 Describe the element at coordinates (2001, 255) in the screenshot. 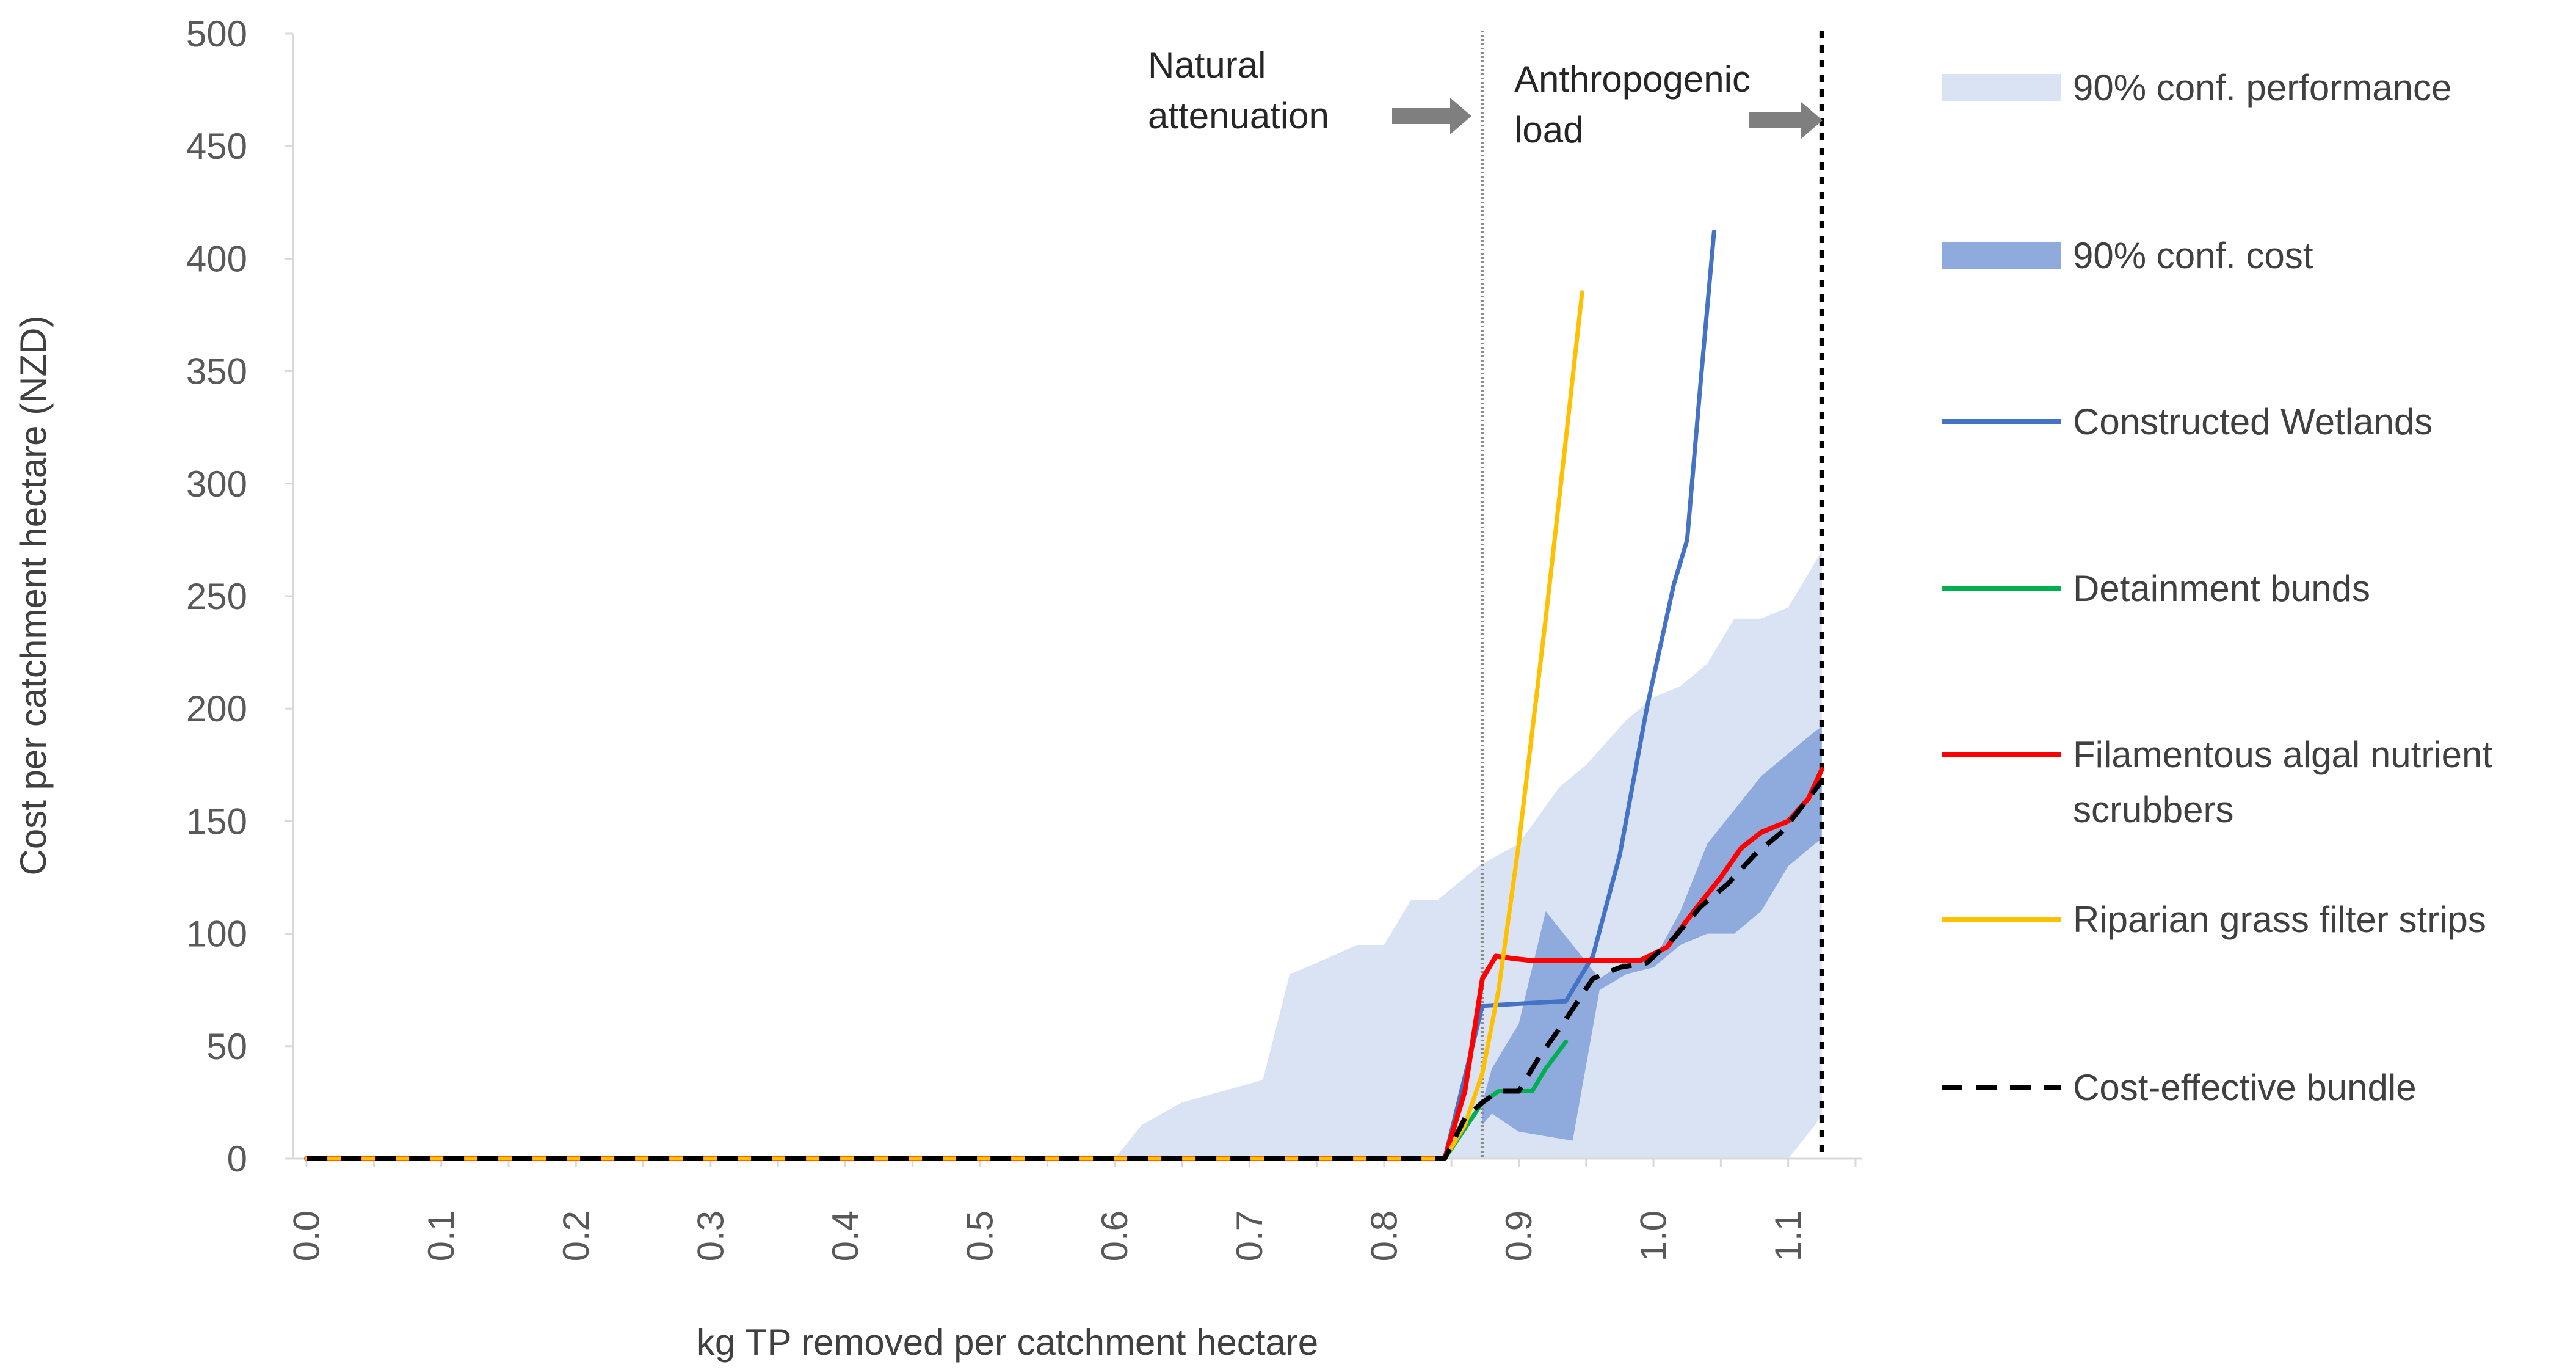

I see `legend-swatch-90-conf-cost` at that location.